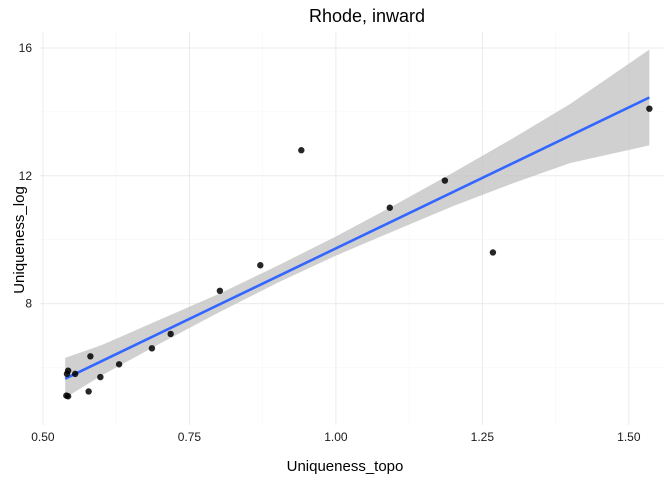 This screenshot has width=672, height=480. I want to click on y-tick-label: 16, so click(26, 48).